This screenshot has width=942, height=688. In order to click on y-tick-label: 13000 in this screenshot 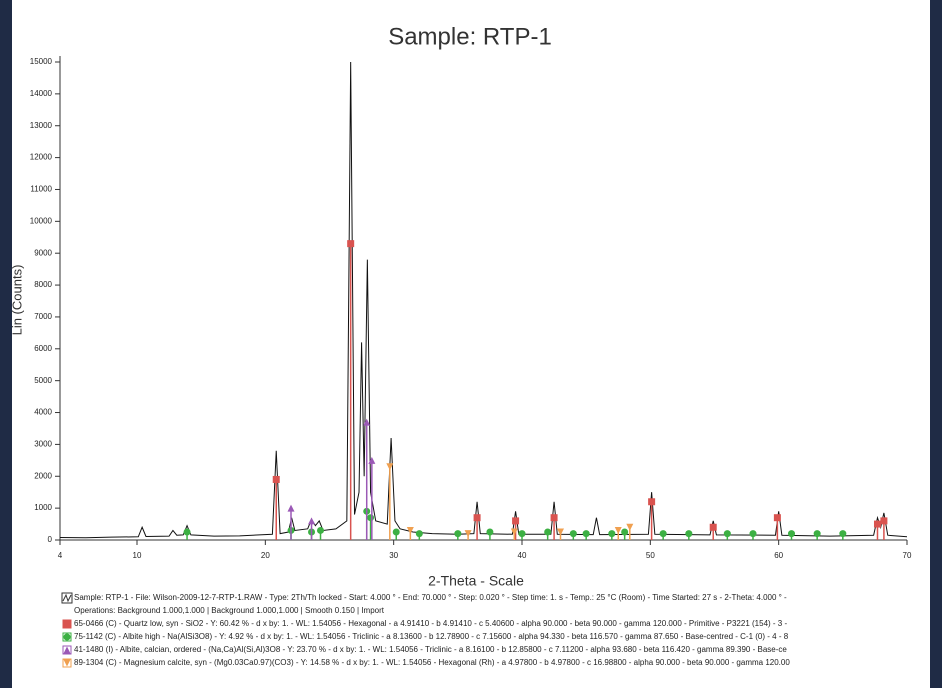, I will do `click(41, 125)`.